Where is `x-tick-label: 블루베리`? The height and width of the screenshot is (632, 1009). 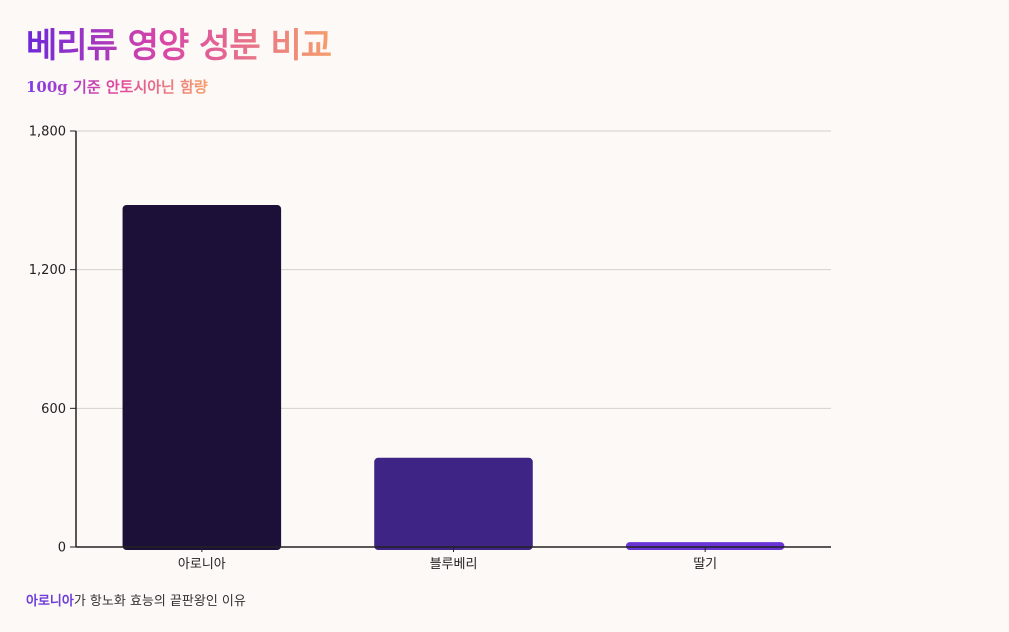 x-tick-label: 블루베리 is located at coordinates (454, 564).